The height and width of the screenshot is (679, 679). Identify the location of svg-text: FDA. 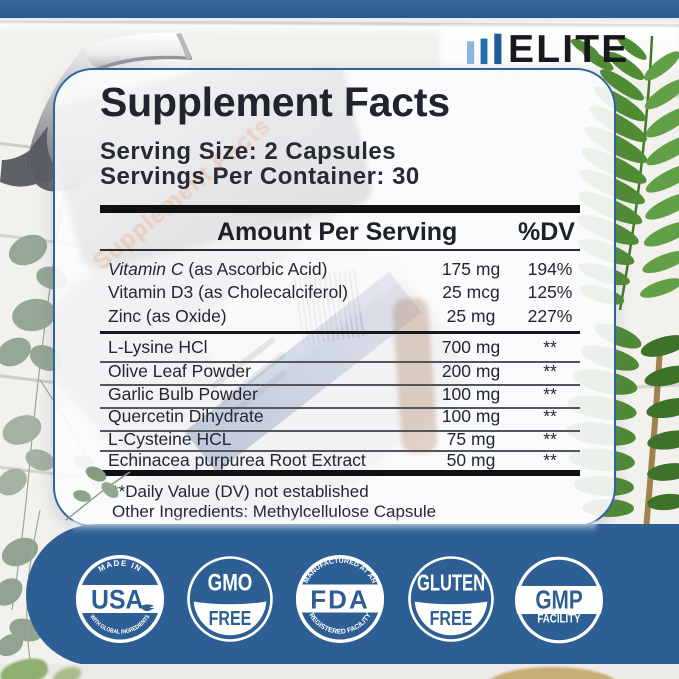
(339, 600).